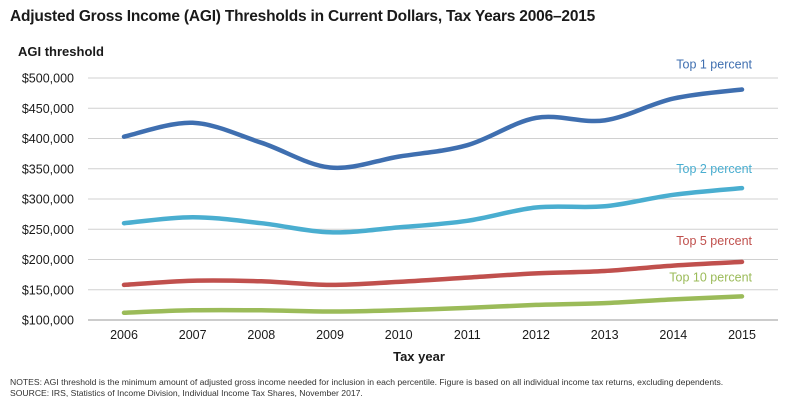 This screenshot has height=406, width=794. I want to click on y-tick-label: $350,000, so click(48, 169).